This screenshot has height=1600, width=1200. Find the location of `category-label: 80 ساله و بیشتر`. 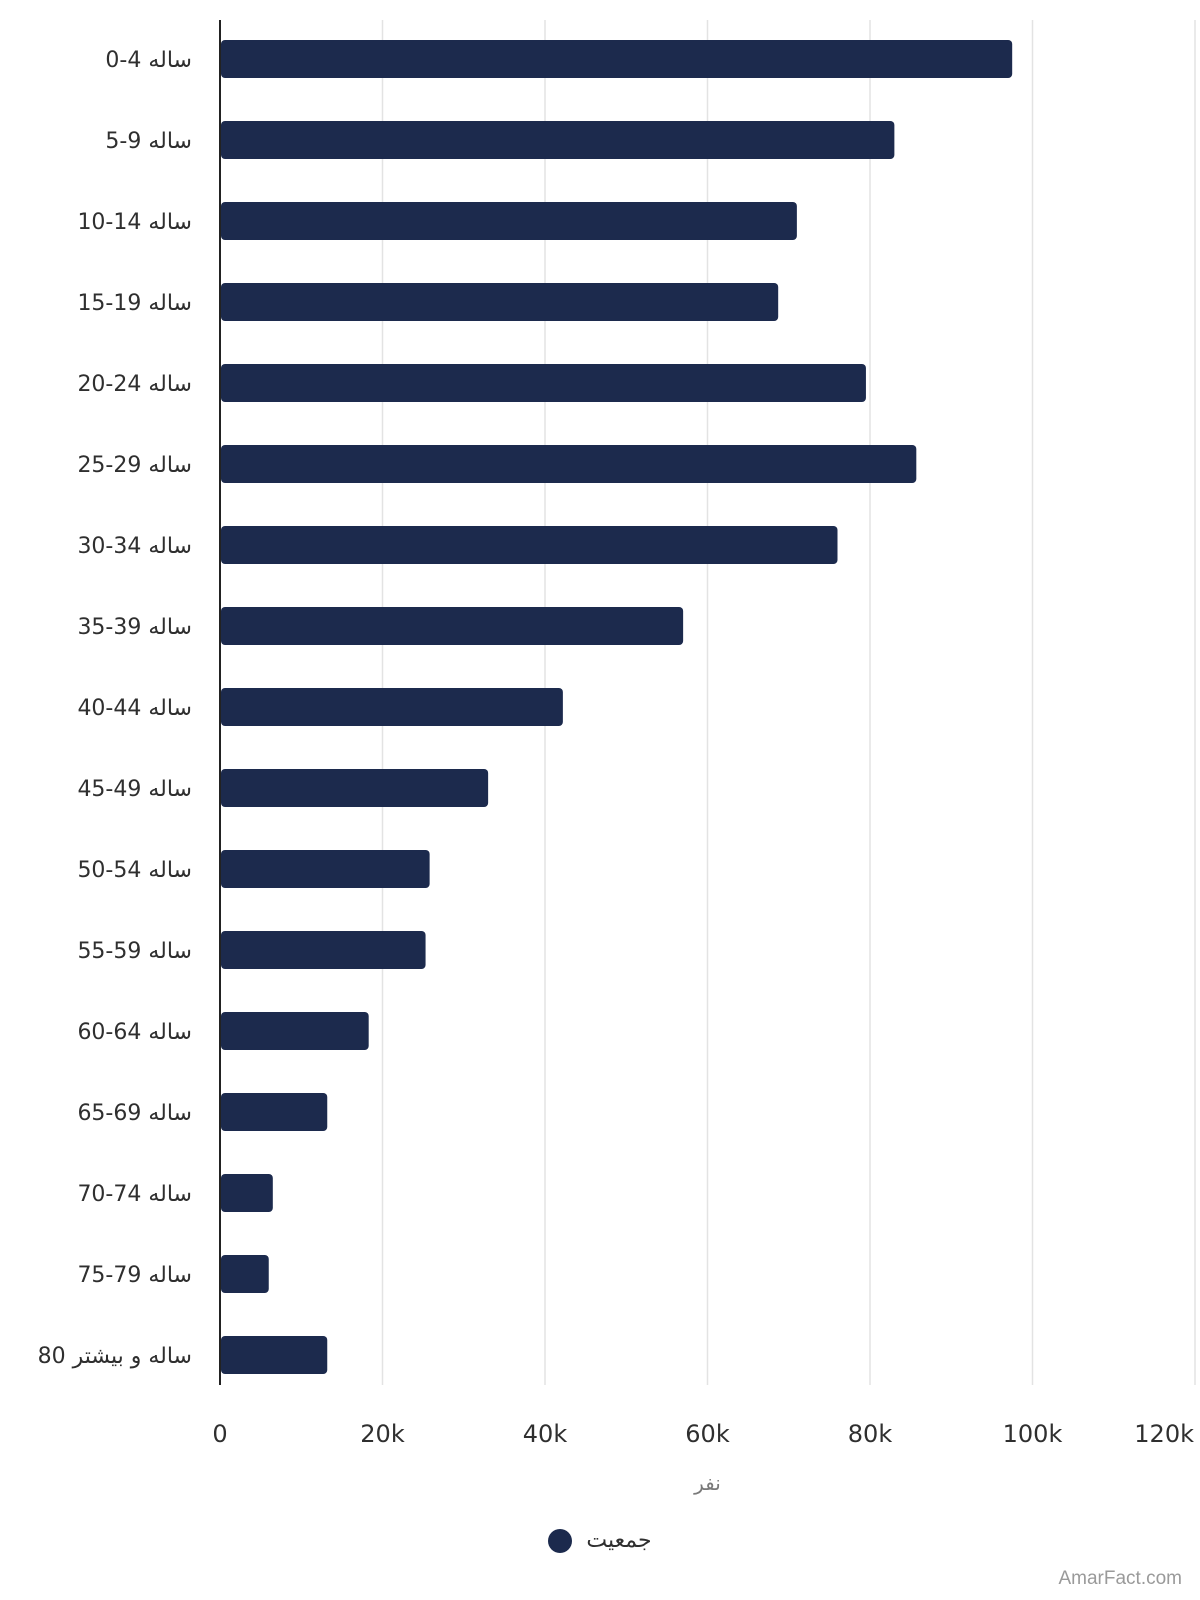

category-label: 80 ساله و بیشتر is located at coordinates (115, 1356).